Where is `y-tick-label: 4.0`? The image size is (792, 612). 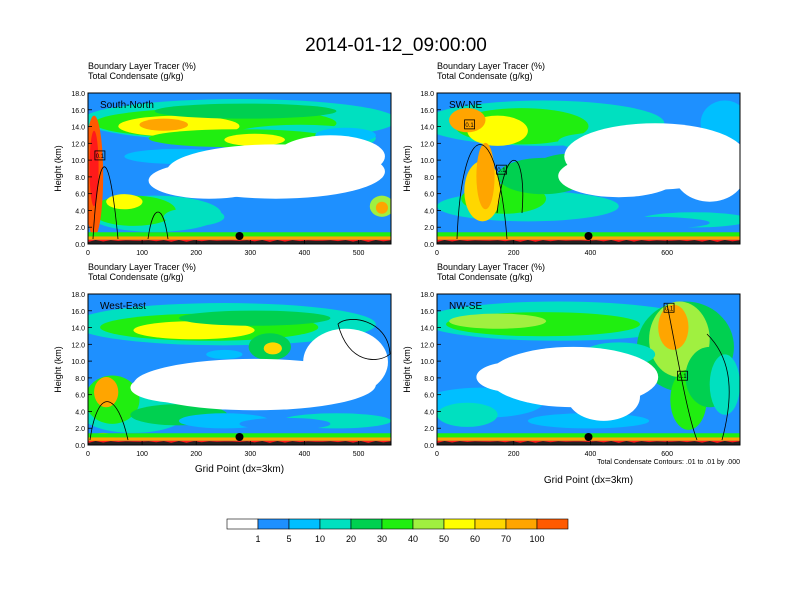
y-tick-label: 4.0 is located at coordinates (80, 412).